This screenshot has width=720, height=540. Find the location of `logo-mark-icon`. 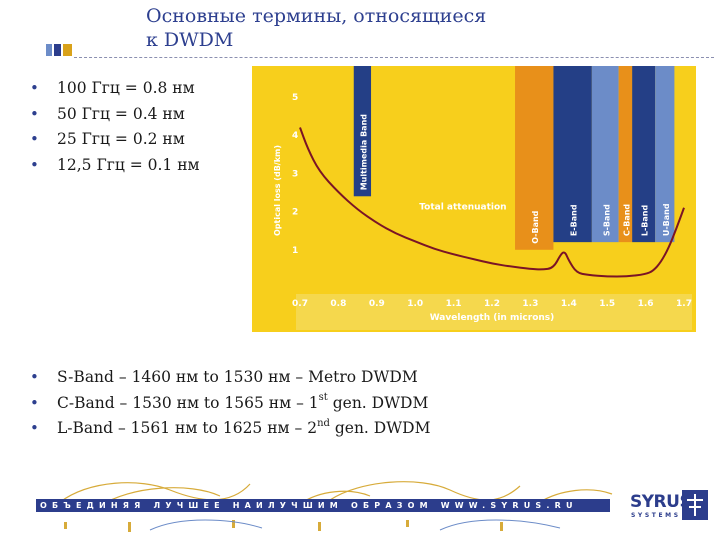

logo-mark-icon is located at coordinates (695, 505).